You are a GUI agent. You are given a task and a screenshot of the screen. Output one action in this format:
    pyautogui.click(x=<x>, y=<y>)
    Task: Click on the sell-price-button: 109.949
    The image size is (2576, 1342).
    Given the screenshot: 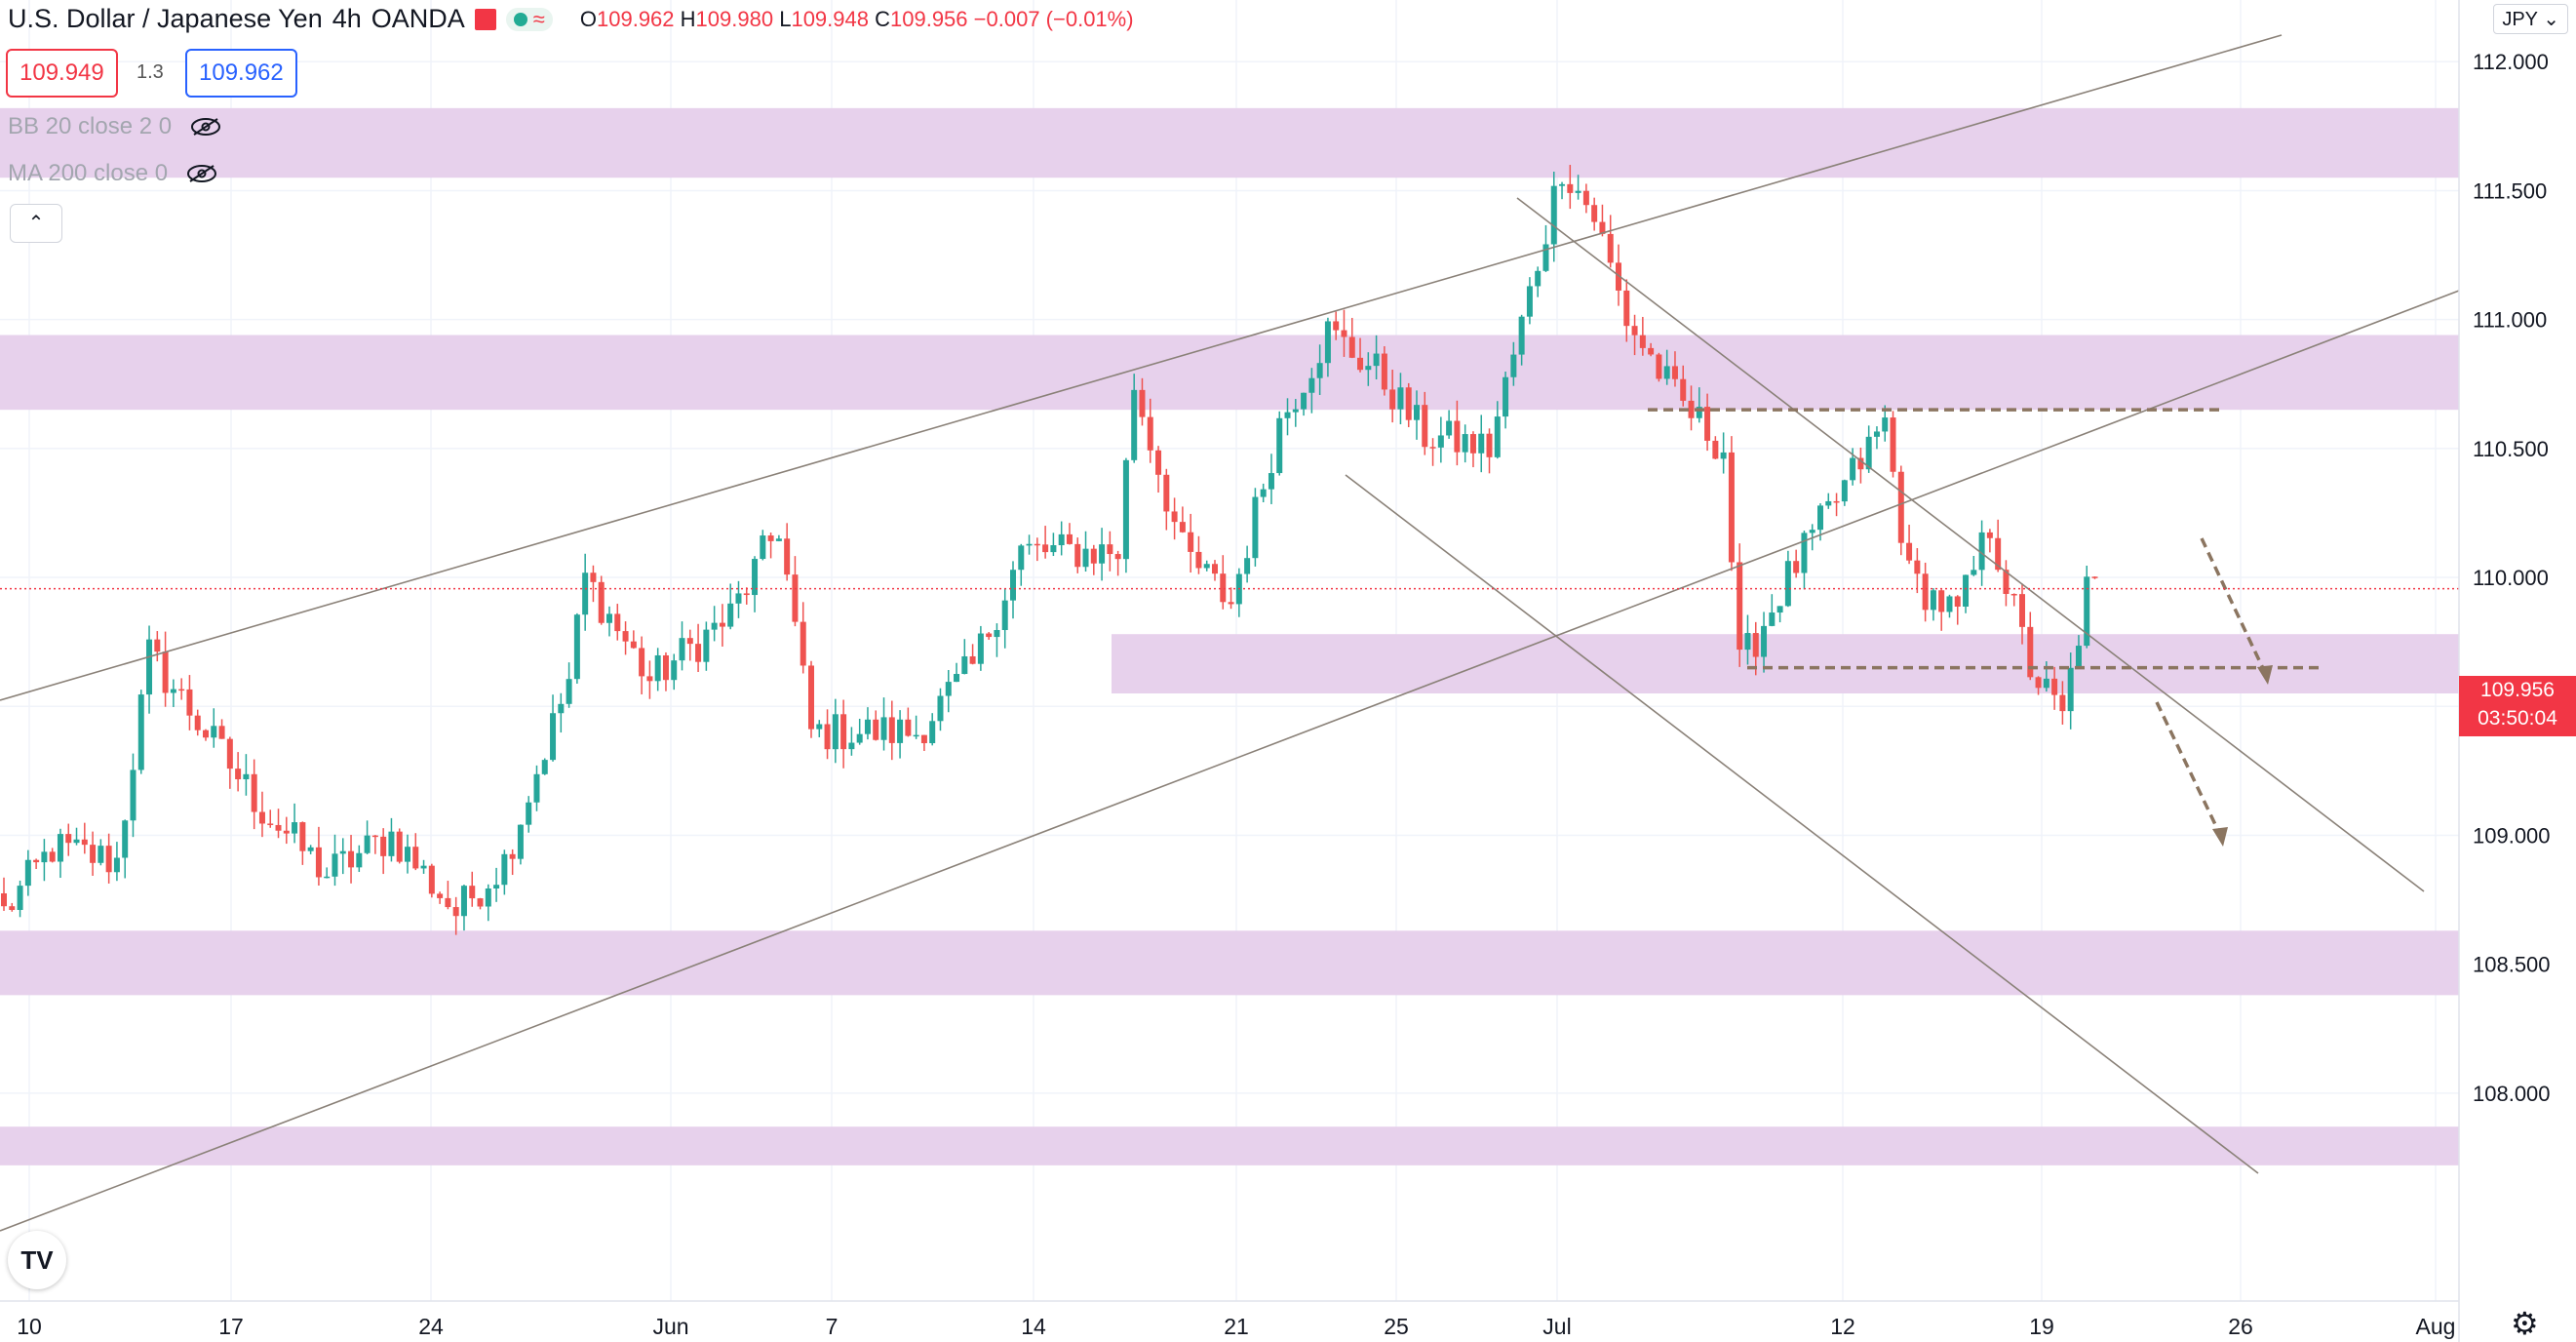 What is the action you would take?
    pyautogui.click(x=62, y=73)
    